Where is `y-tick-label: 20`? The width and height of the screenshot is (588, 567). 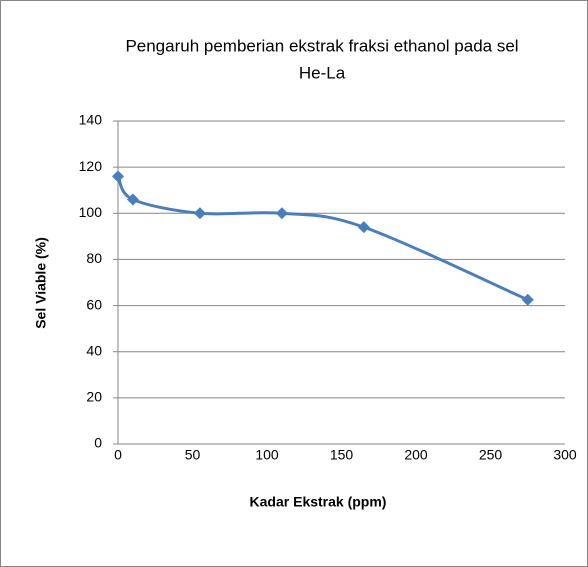
y-tick-label: 20 is located at coordinates (94, 397).